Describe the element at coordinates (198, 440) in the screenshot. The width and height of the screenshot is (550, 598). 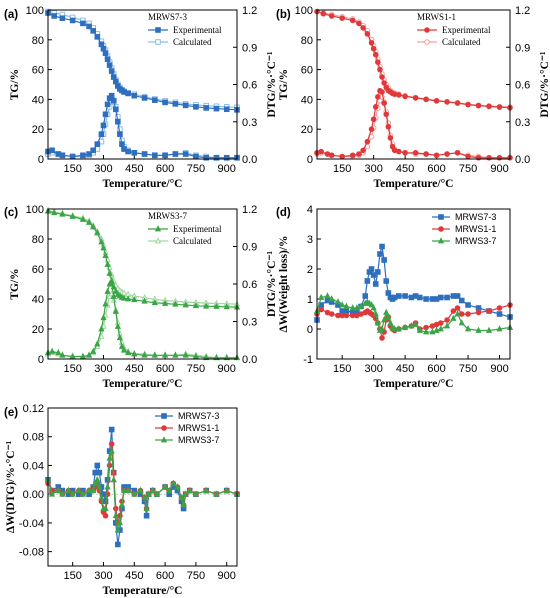
I see `legend-label: MRWS3-7` at that location.